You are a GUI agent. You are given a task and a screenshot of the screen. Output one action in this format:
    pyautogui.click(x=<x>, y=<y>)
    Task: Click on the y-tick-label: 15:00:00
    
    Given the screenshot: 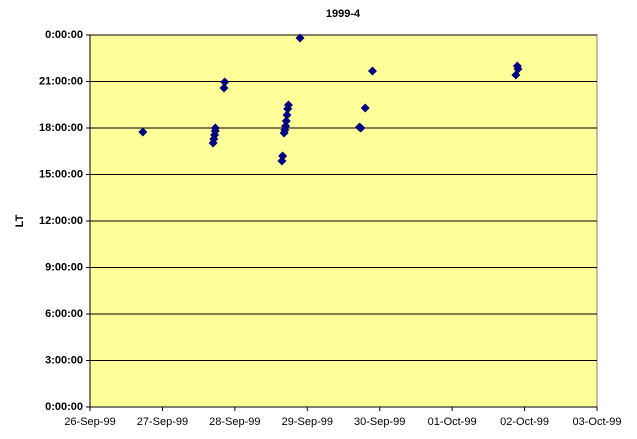 What is the action you would take?
    pyautogui.click(x=61, y=174)
    